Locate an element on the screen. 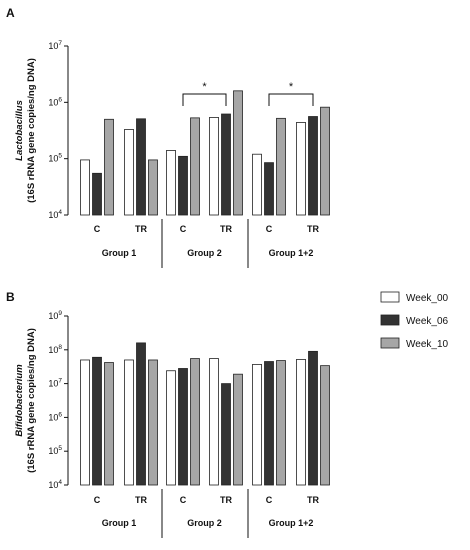 The image size is (470, 550). y-tick-exponent: 9 is located at coordinates (60, 313).